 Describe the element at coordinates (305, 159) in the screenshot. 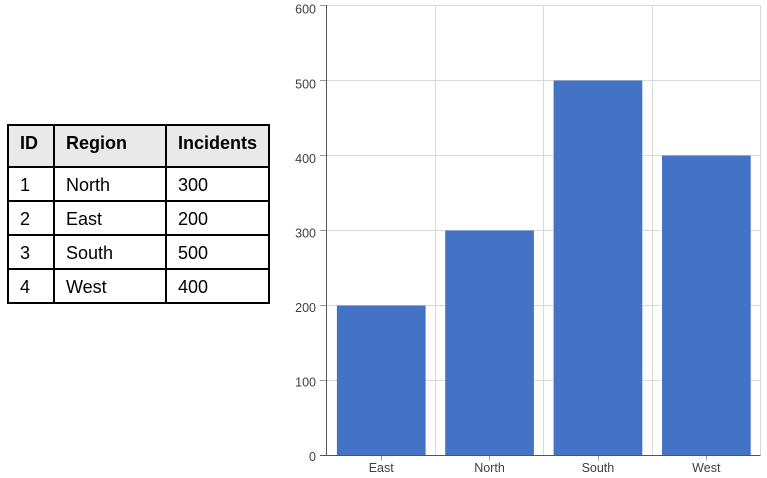

I see `svg-text: 400` at that location.